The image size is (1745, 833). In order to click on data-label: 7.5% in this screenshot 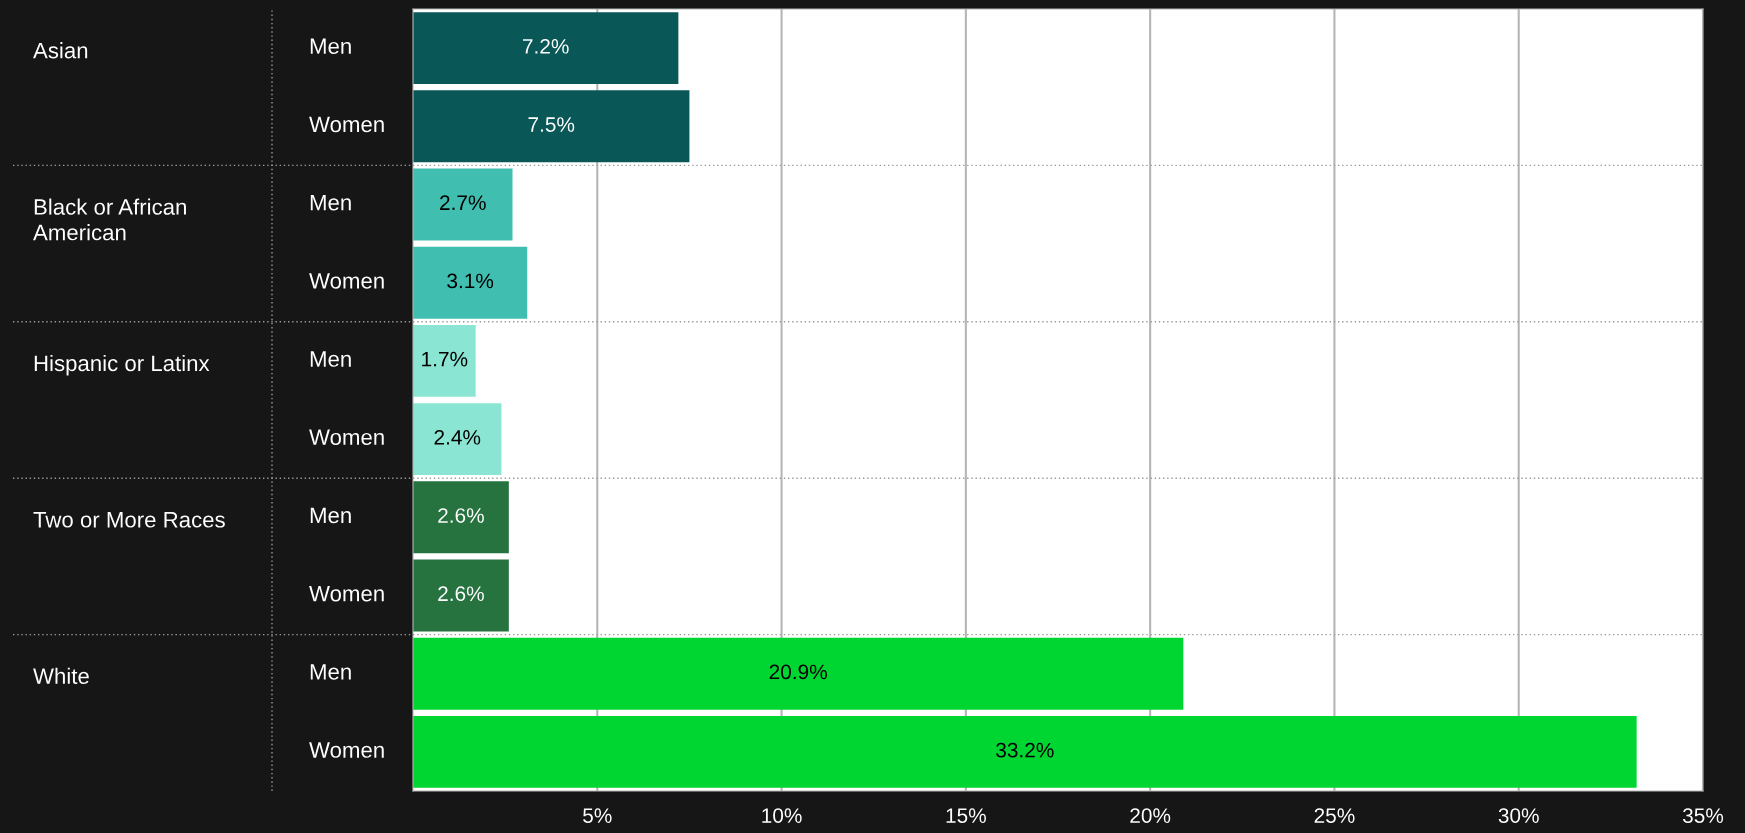, I will do `click(551, 124)`.